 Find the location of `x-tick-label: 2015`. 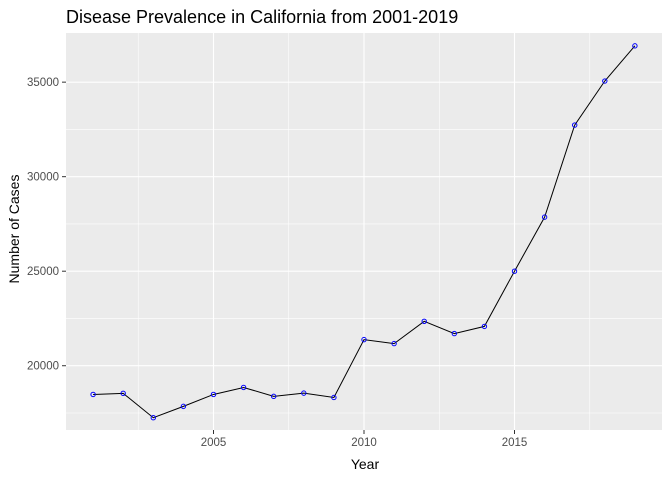

x-tick-label: 2015 is located at coordinates (515, 443).